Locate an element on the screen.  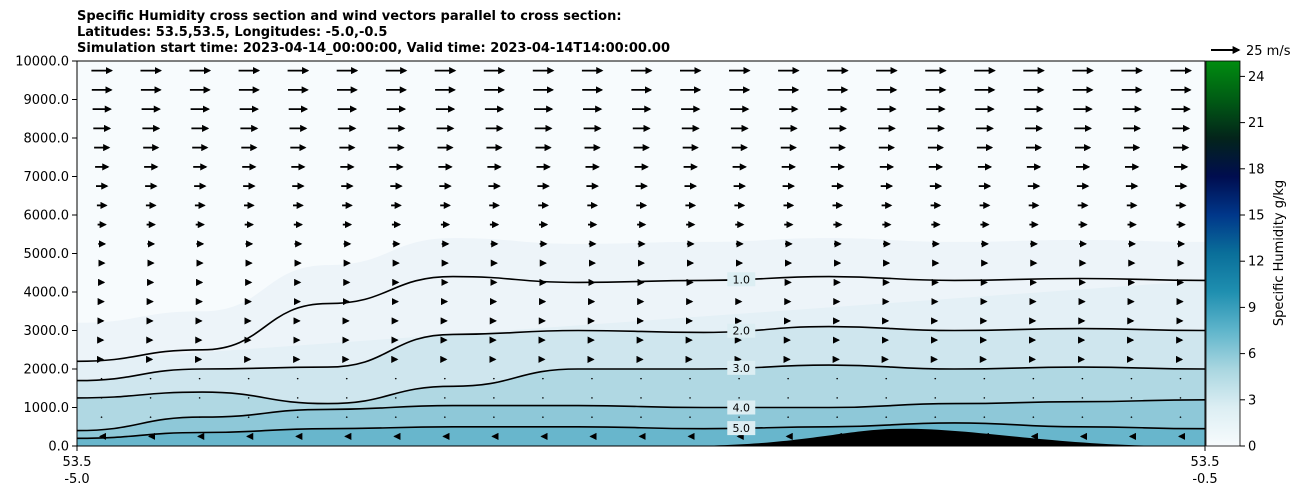
contour-line-2.0 is located at coordinates (641, 353).